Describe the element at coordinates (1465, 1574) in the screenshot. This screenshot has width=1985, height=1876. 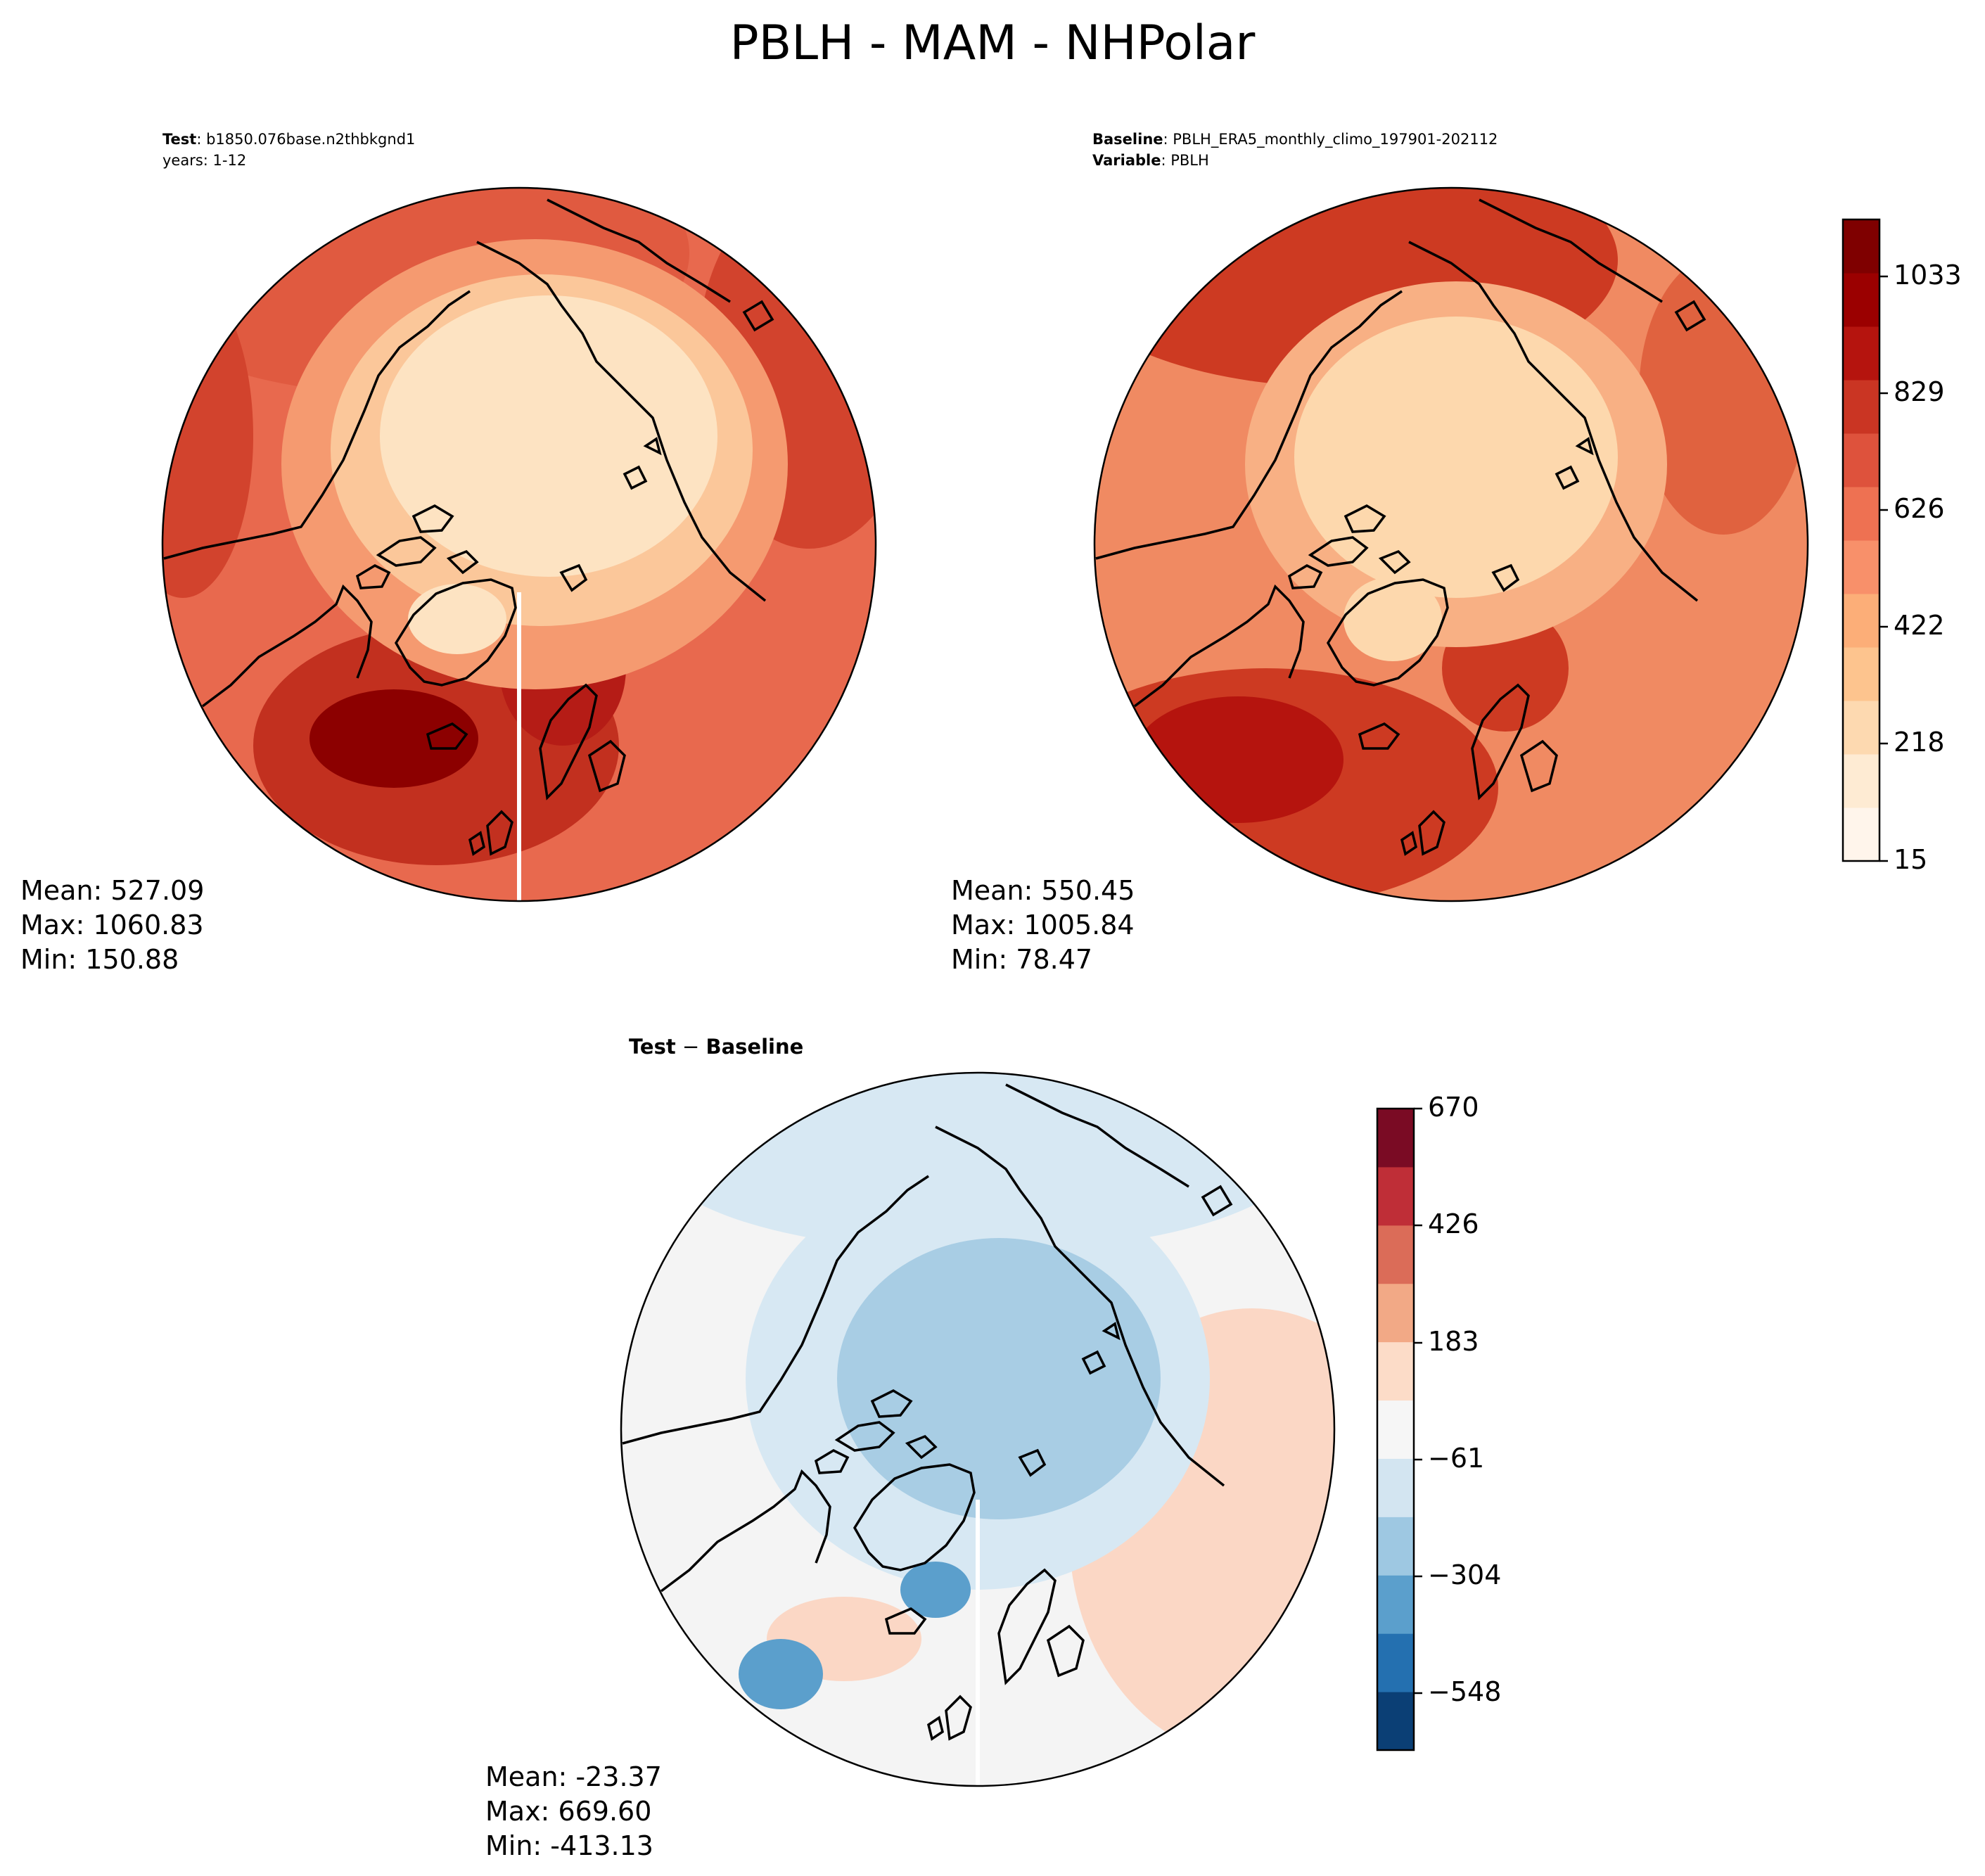
I see `diff-colorbar-tick-label: −304` at that location.